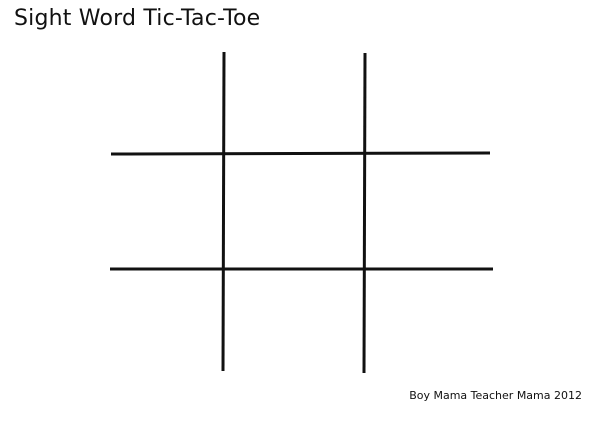 Image resolution: width=602 pixels, height=425 pixels. What do you see at coordinates (300, 153) in the screenshot?
I see `grid-line-horizontal-top` at bounding box center [300, 153].